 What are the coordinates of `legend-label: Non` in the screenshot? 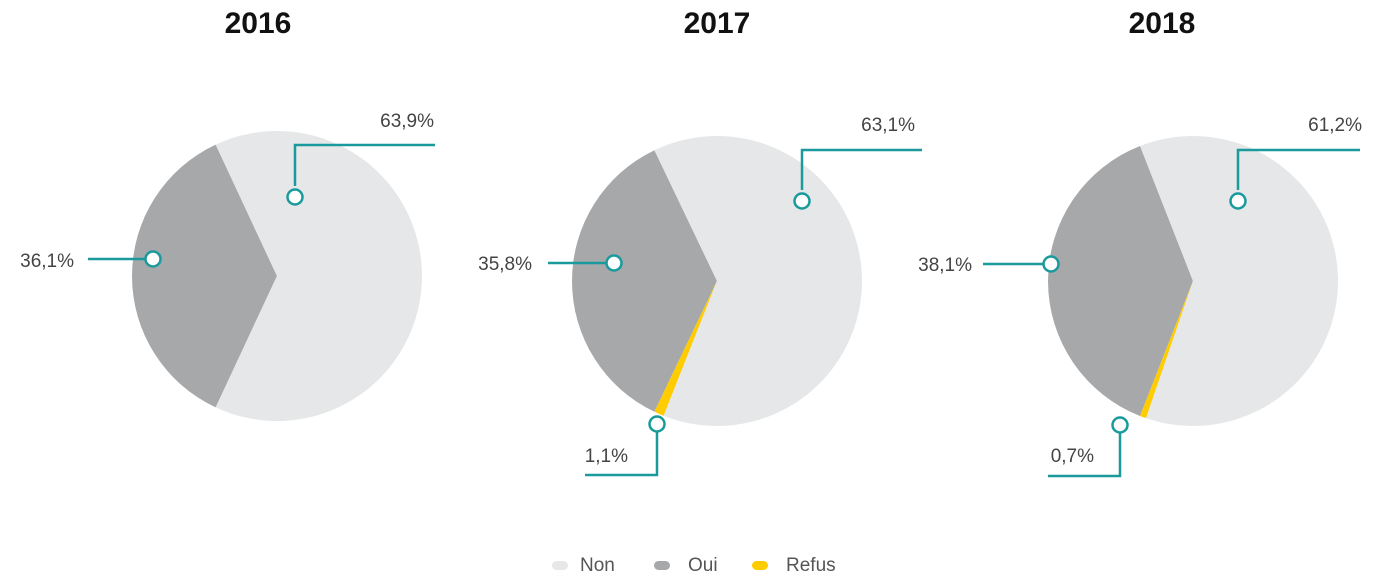 It's located at (597, 565).